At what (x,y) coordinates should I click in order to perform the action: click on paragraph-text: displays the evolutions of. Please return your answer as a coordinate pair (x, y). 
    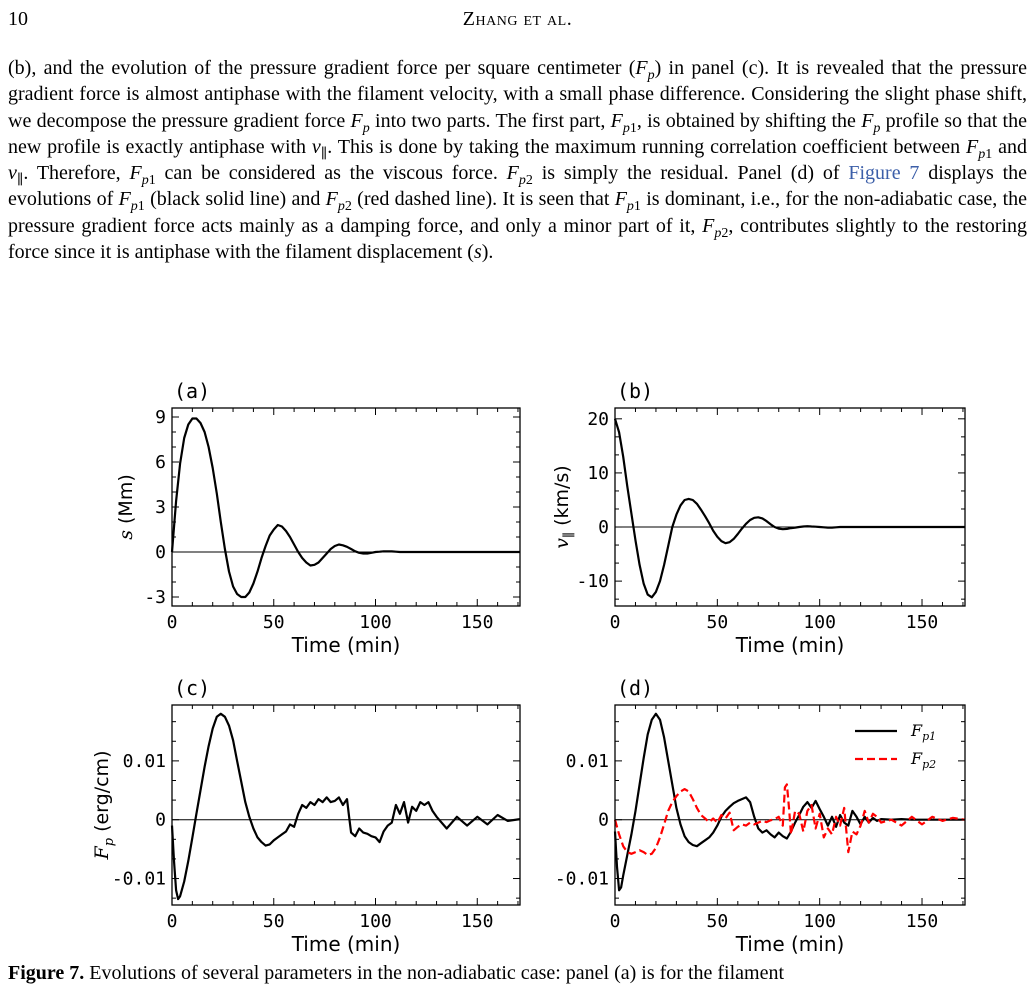
    Looking at the image, I should click on (518, 186).